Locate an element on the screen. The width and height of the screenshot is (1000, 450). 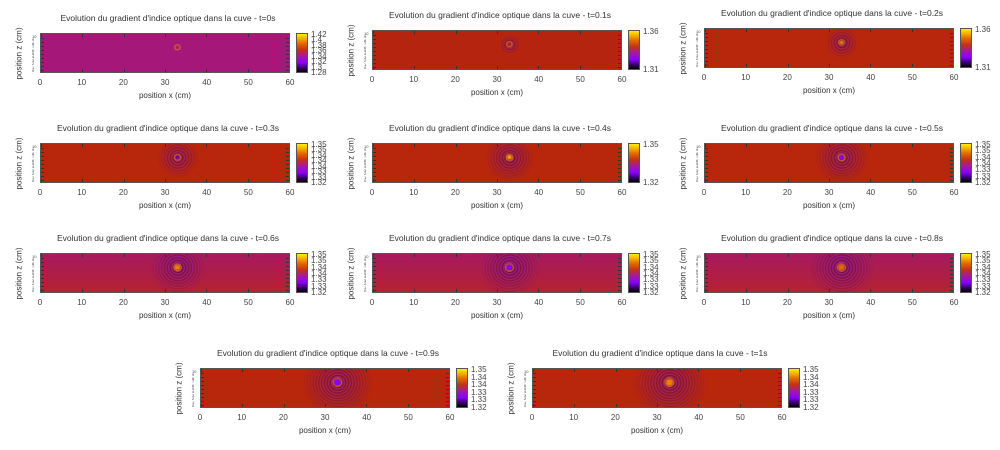
y-tick-label: 5 is located at coordinates (33, 273).